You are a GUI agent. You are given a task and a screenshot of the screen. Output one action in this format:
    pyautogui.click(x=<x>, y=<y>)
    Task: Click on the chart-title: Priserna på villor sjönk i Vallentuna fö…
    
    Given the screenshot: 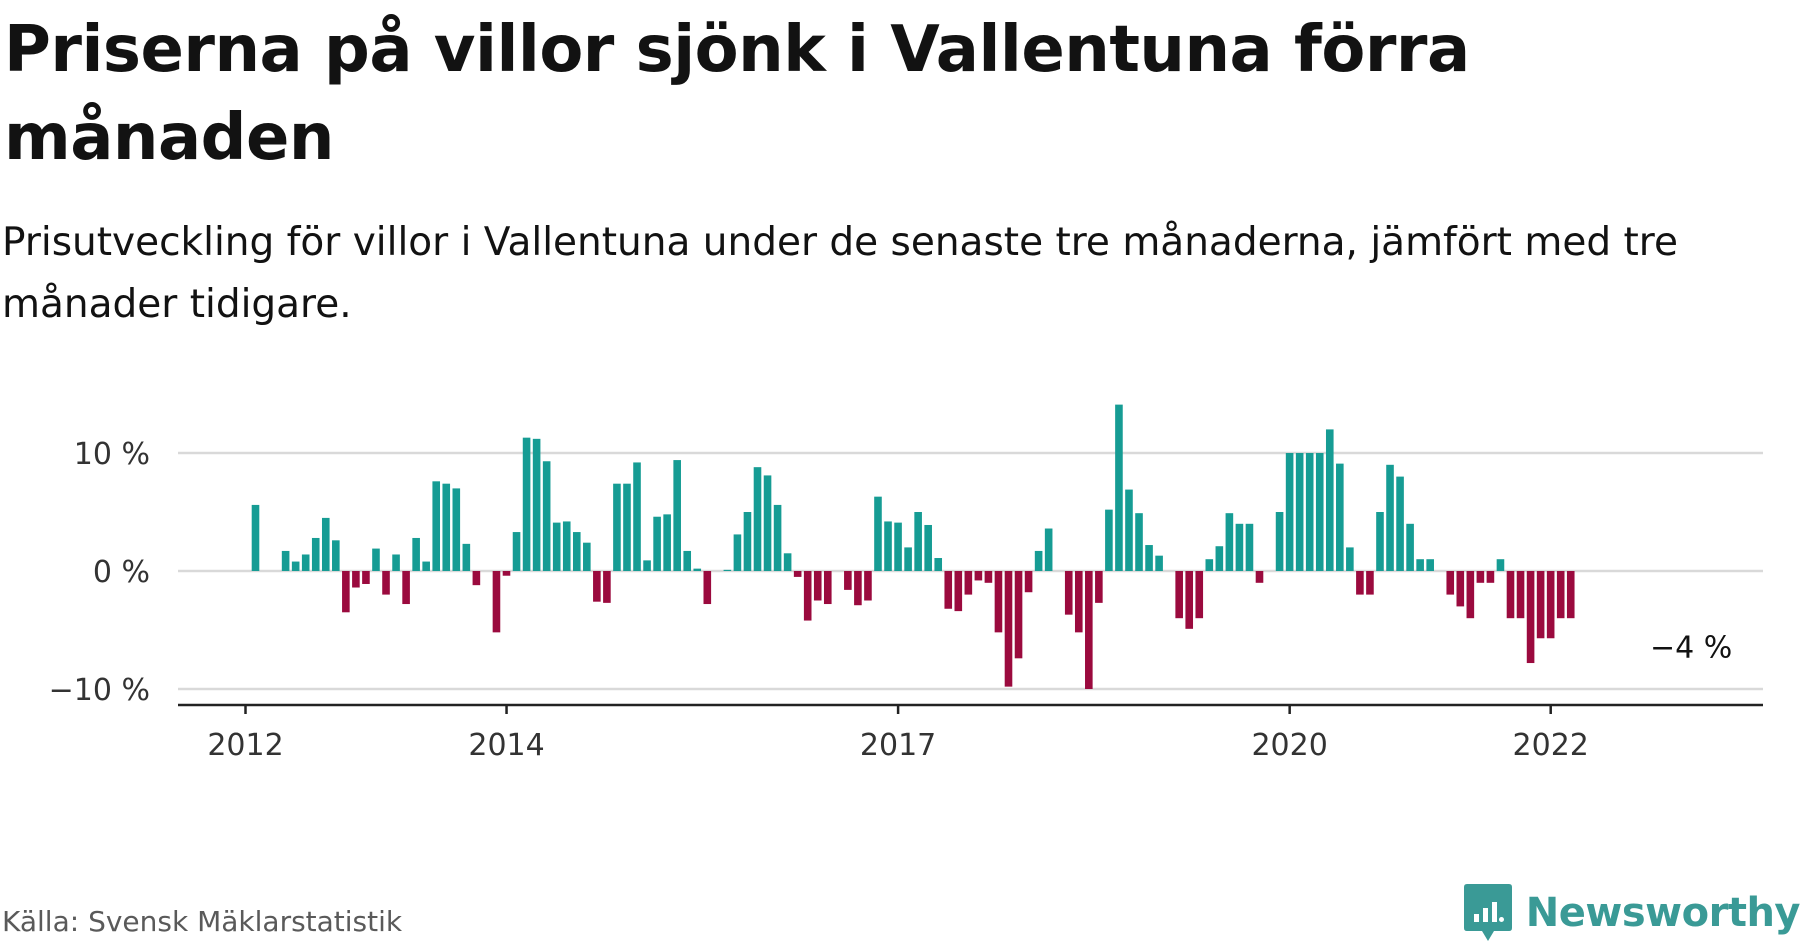 What is the action you would take?
    pyautogui.click(x=737, y=94)
    